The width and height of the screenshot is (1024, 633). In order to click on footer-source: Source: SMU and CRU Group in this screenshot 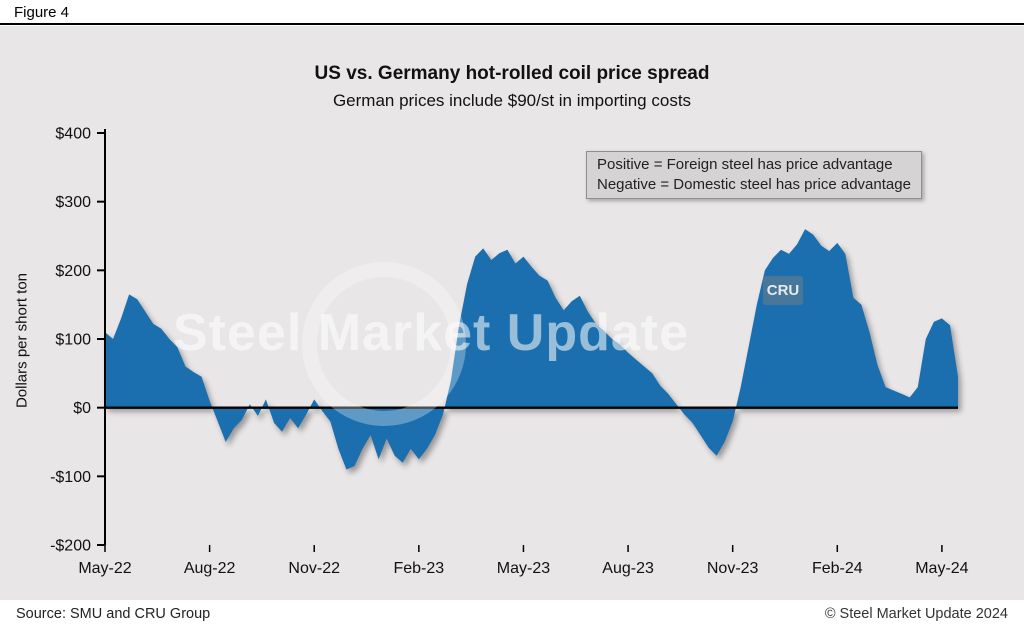, I will do `click(113, 614)`.